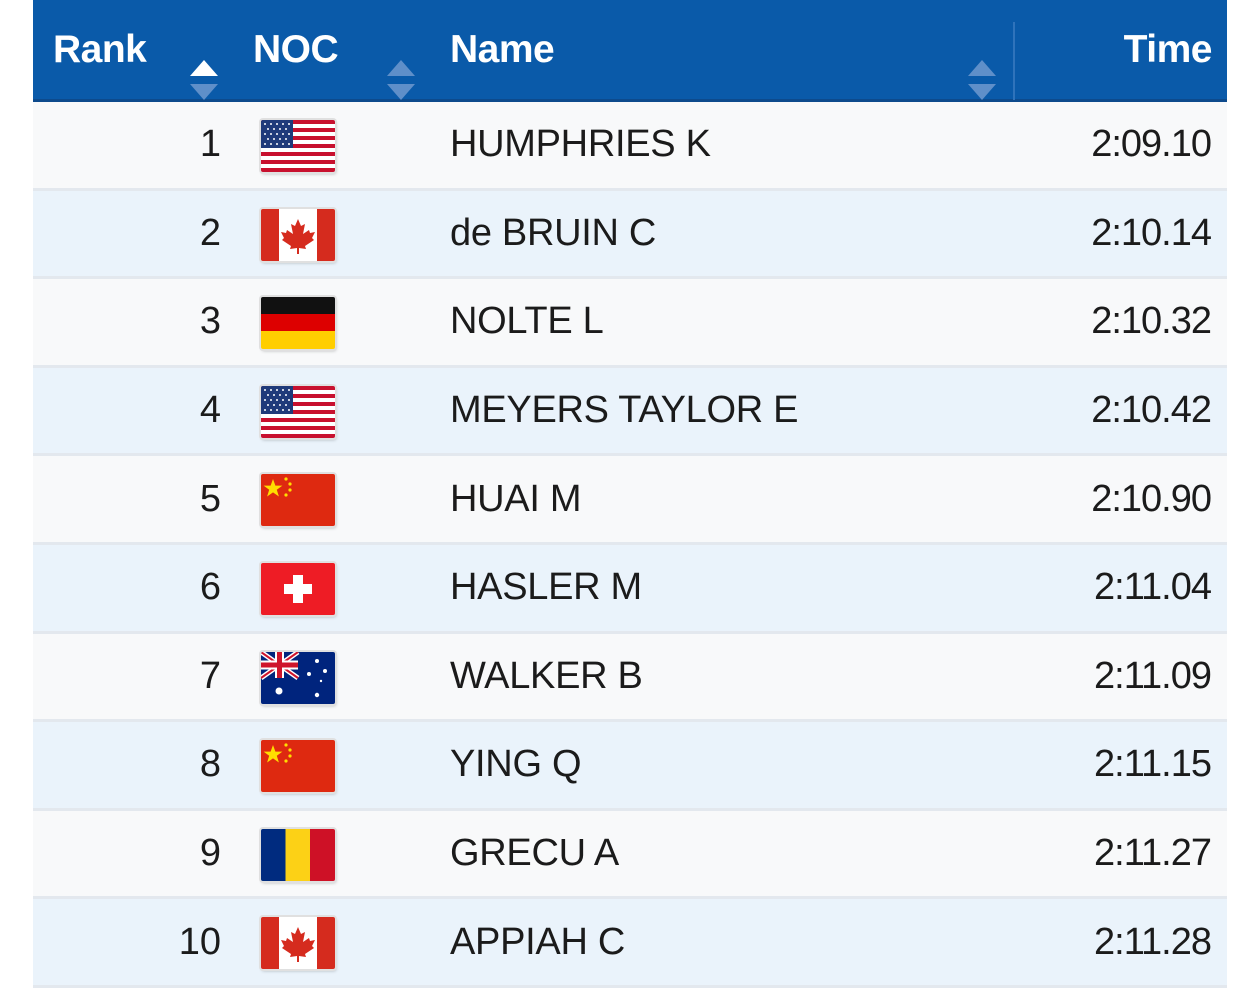 Image resolution: width=1259 pixels, height=1004 pixels. What do you see at coordinates (204, 80) in the screenshot?
I see `sort-ascending-icon` at bounding box center [204, 80].